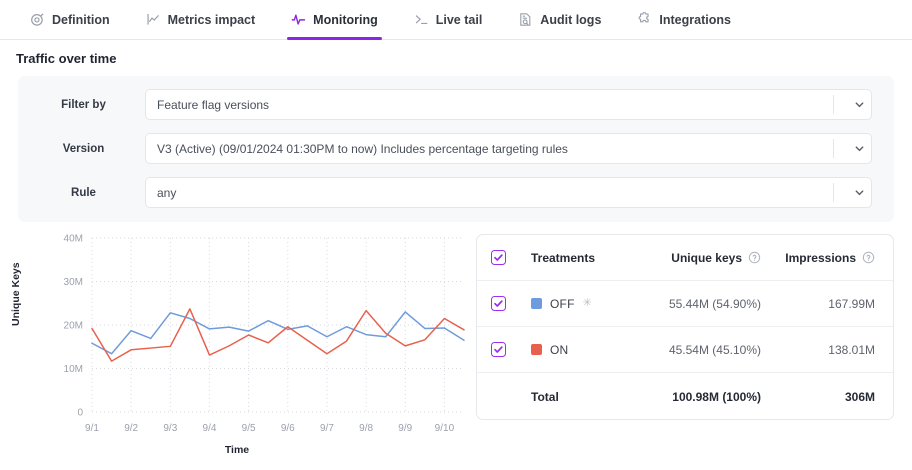  I want to click on col-treatments: Treatments, so click(563, 257).